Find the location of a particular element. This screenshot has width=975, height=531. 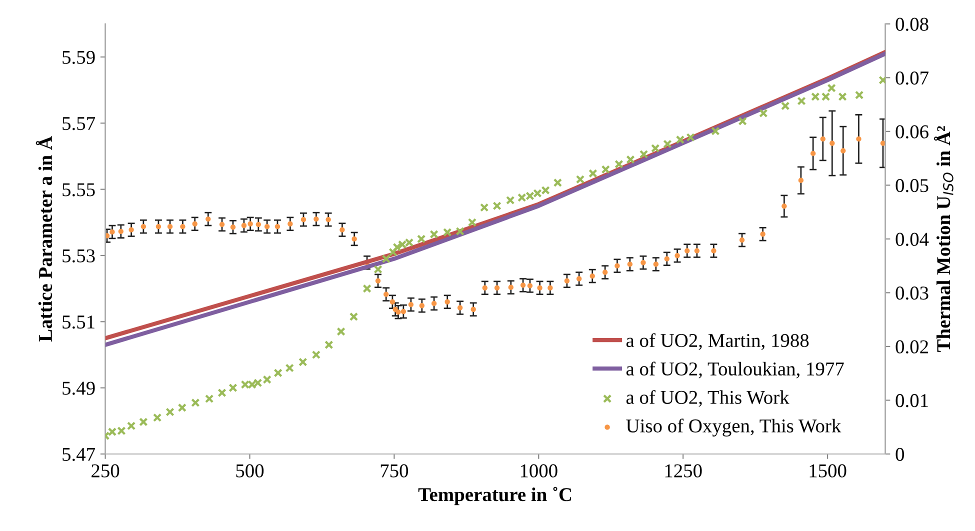

y-tick-label: 5.47 is located at coordinates (79, 455).